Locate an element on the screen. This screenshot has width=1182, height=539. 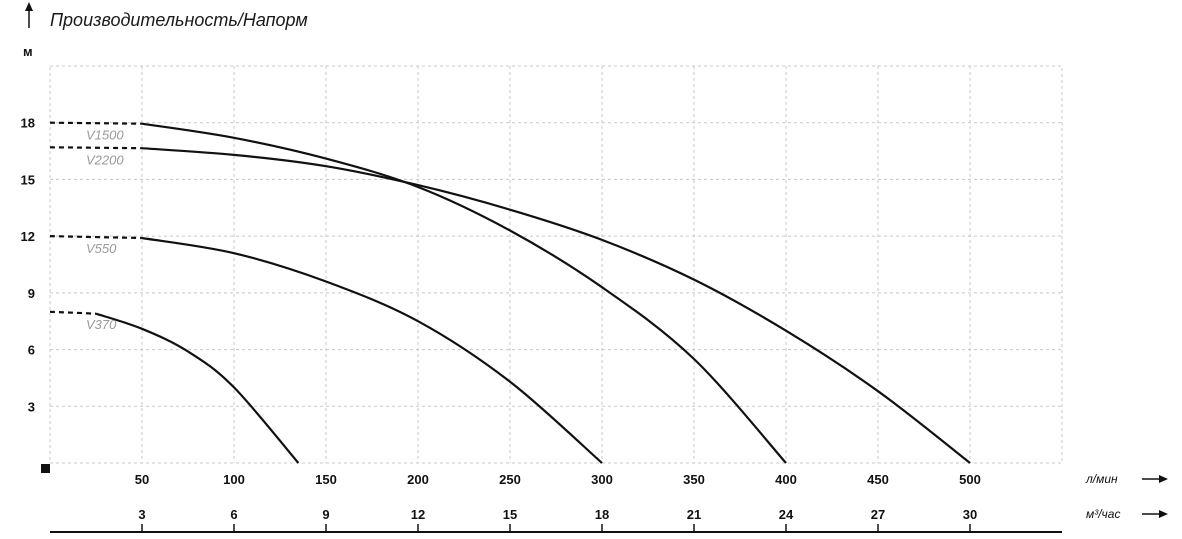
x-tick-label: 350 is located at coordinates (694, 479).